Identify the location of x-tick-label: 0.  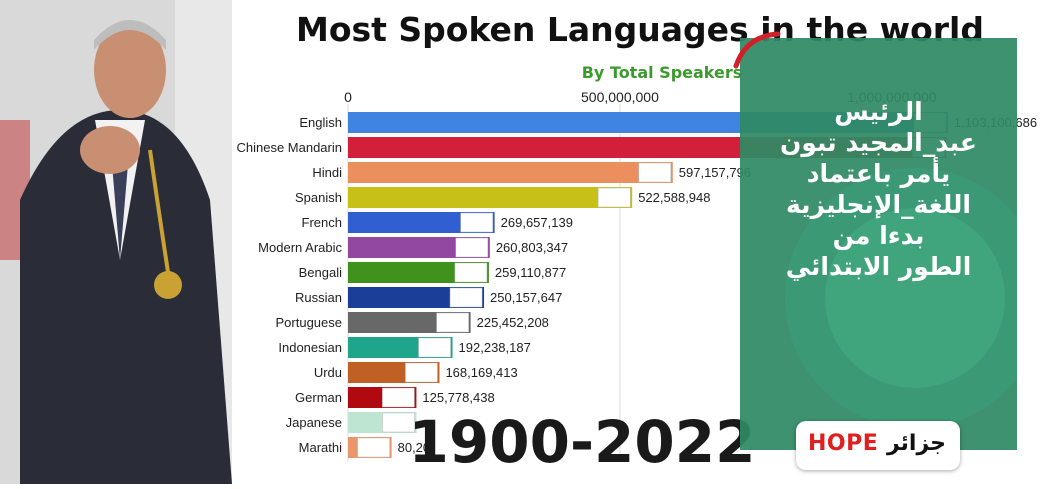
(348, 97).